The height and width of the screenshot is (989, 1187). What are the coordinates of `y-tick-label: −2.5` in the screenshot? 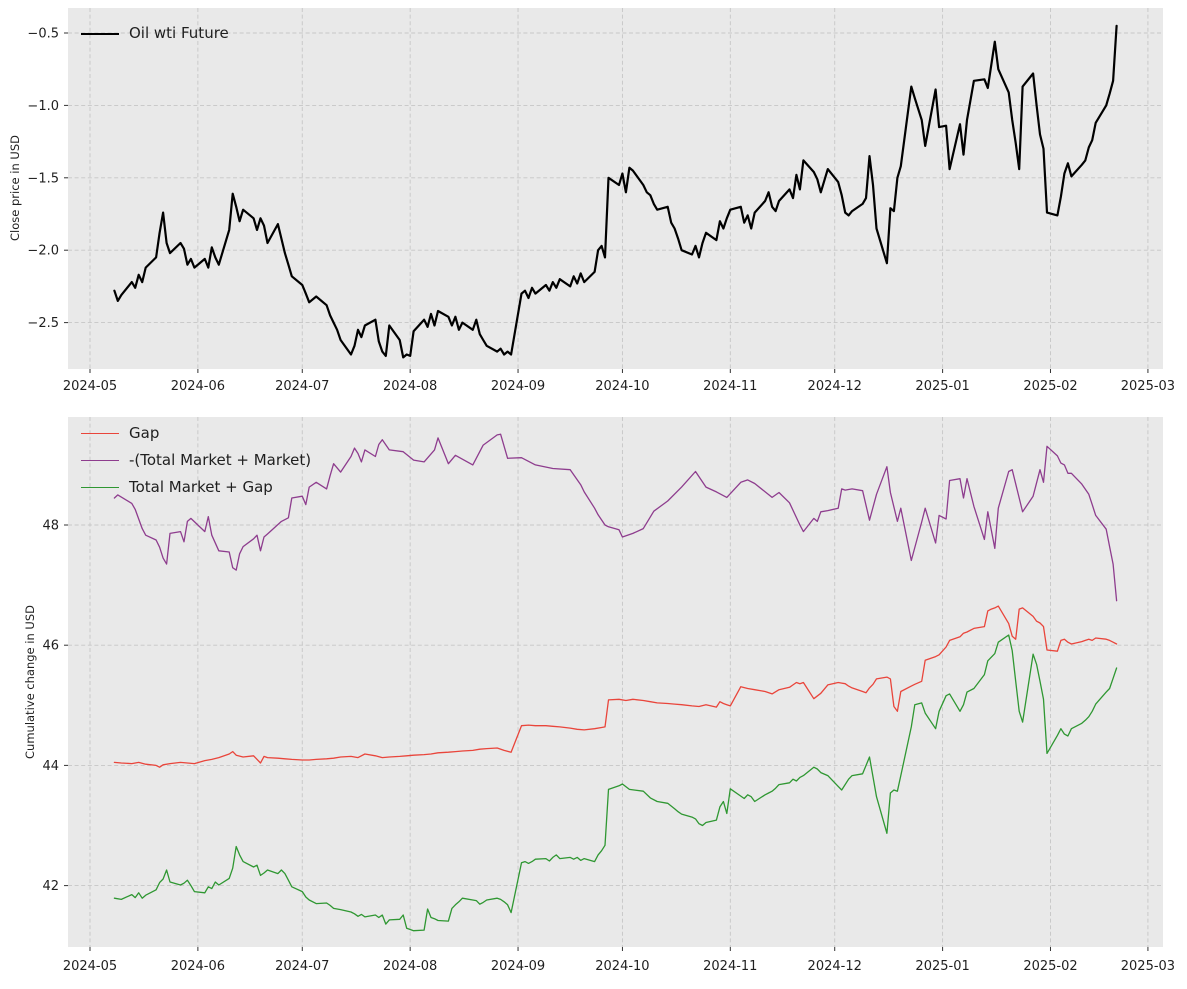 It's located at (43, 323).